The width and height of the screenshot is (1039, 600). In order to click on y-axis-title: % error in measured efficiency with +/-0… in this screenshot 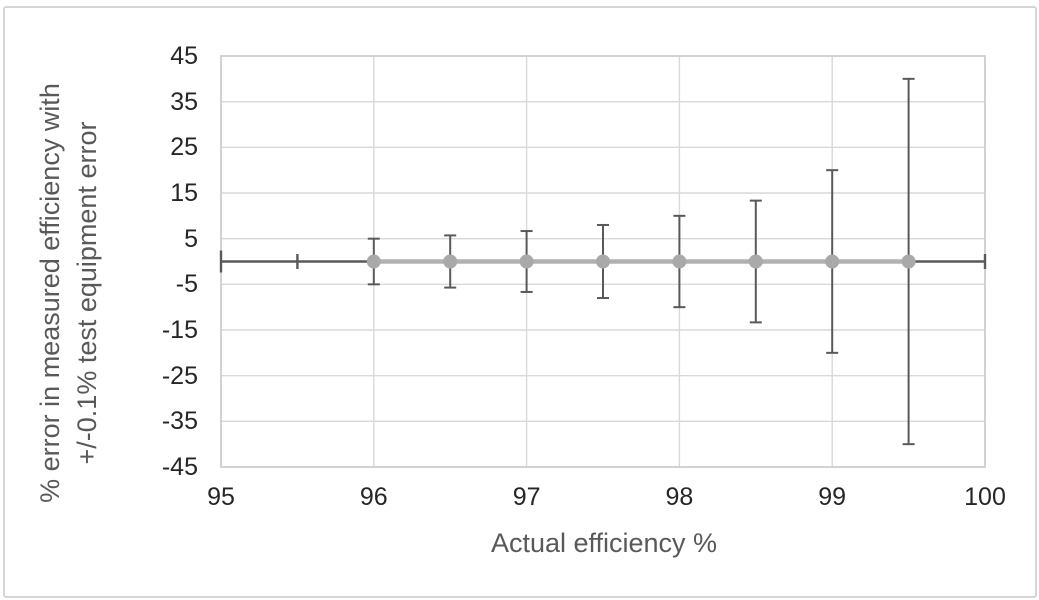, I will do `click(70, 293)`.